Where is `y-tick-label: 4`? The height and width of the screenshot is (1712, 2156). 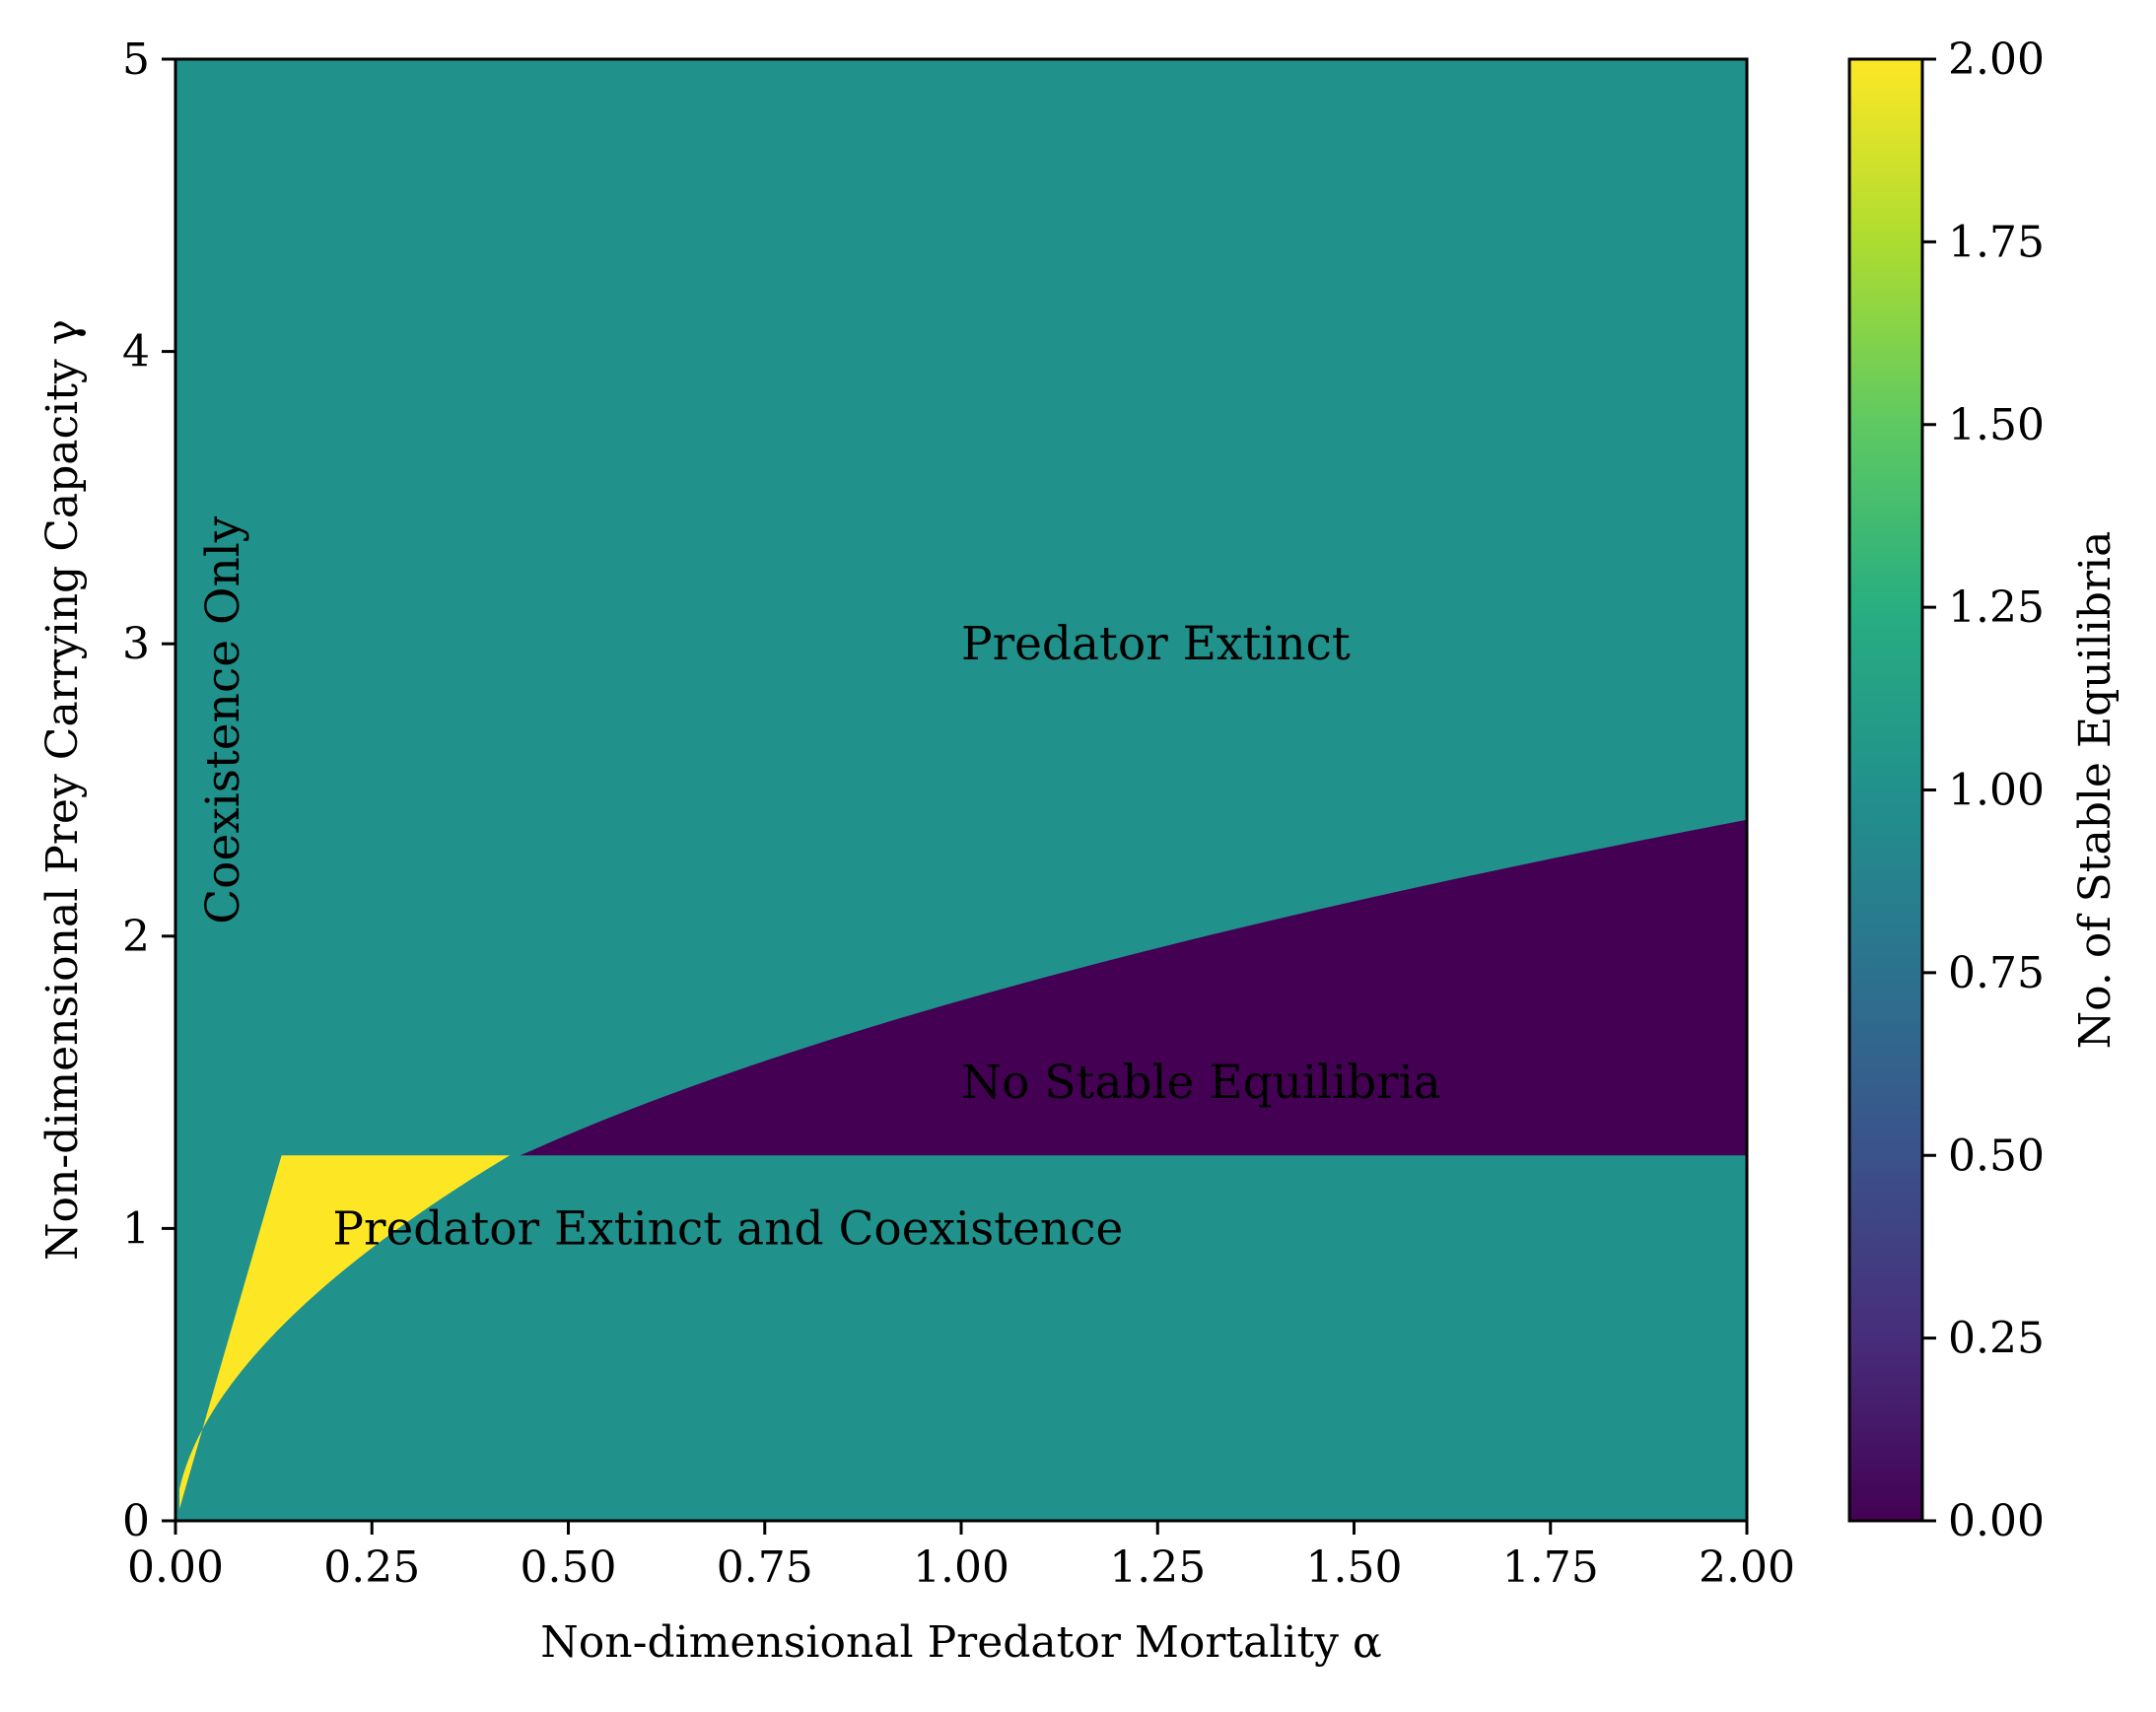 y-tick-label: 4 is located at coordinates (136, 352).